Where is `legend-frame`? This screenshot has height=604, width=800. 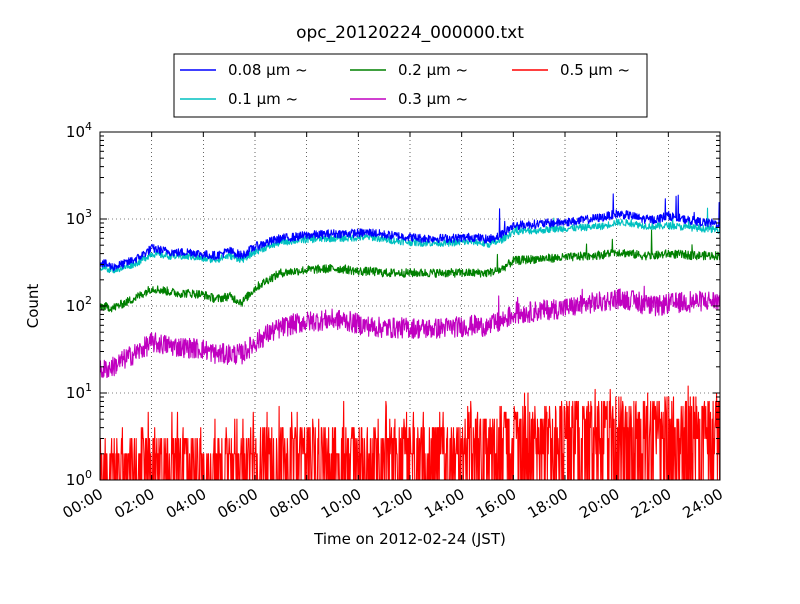
legend-frame is located at coordinates (410, 85).